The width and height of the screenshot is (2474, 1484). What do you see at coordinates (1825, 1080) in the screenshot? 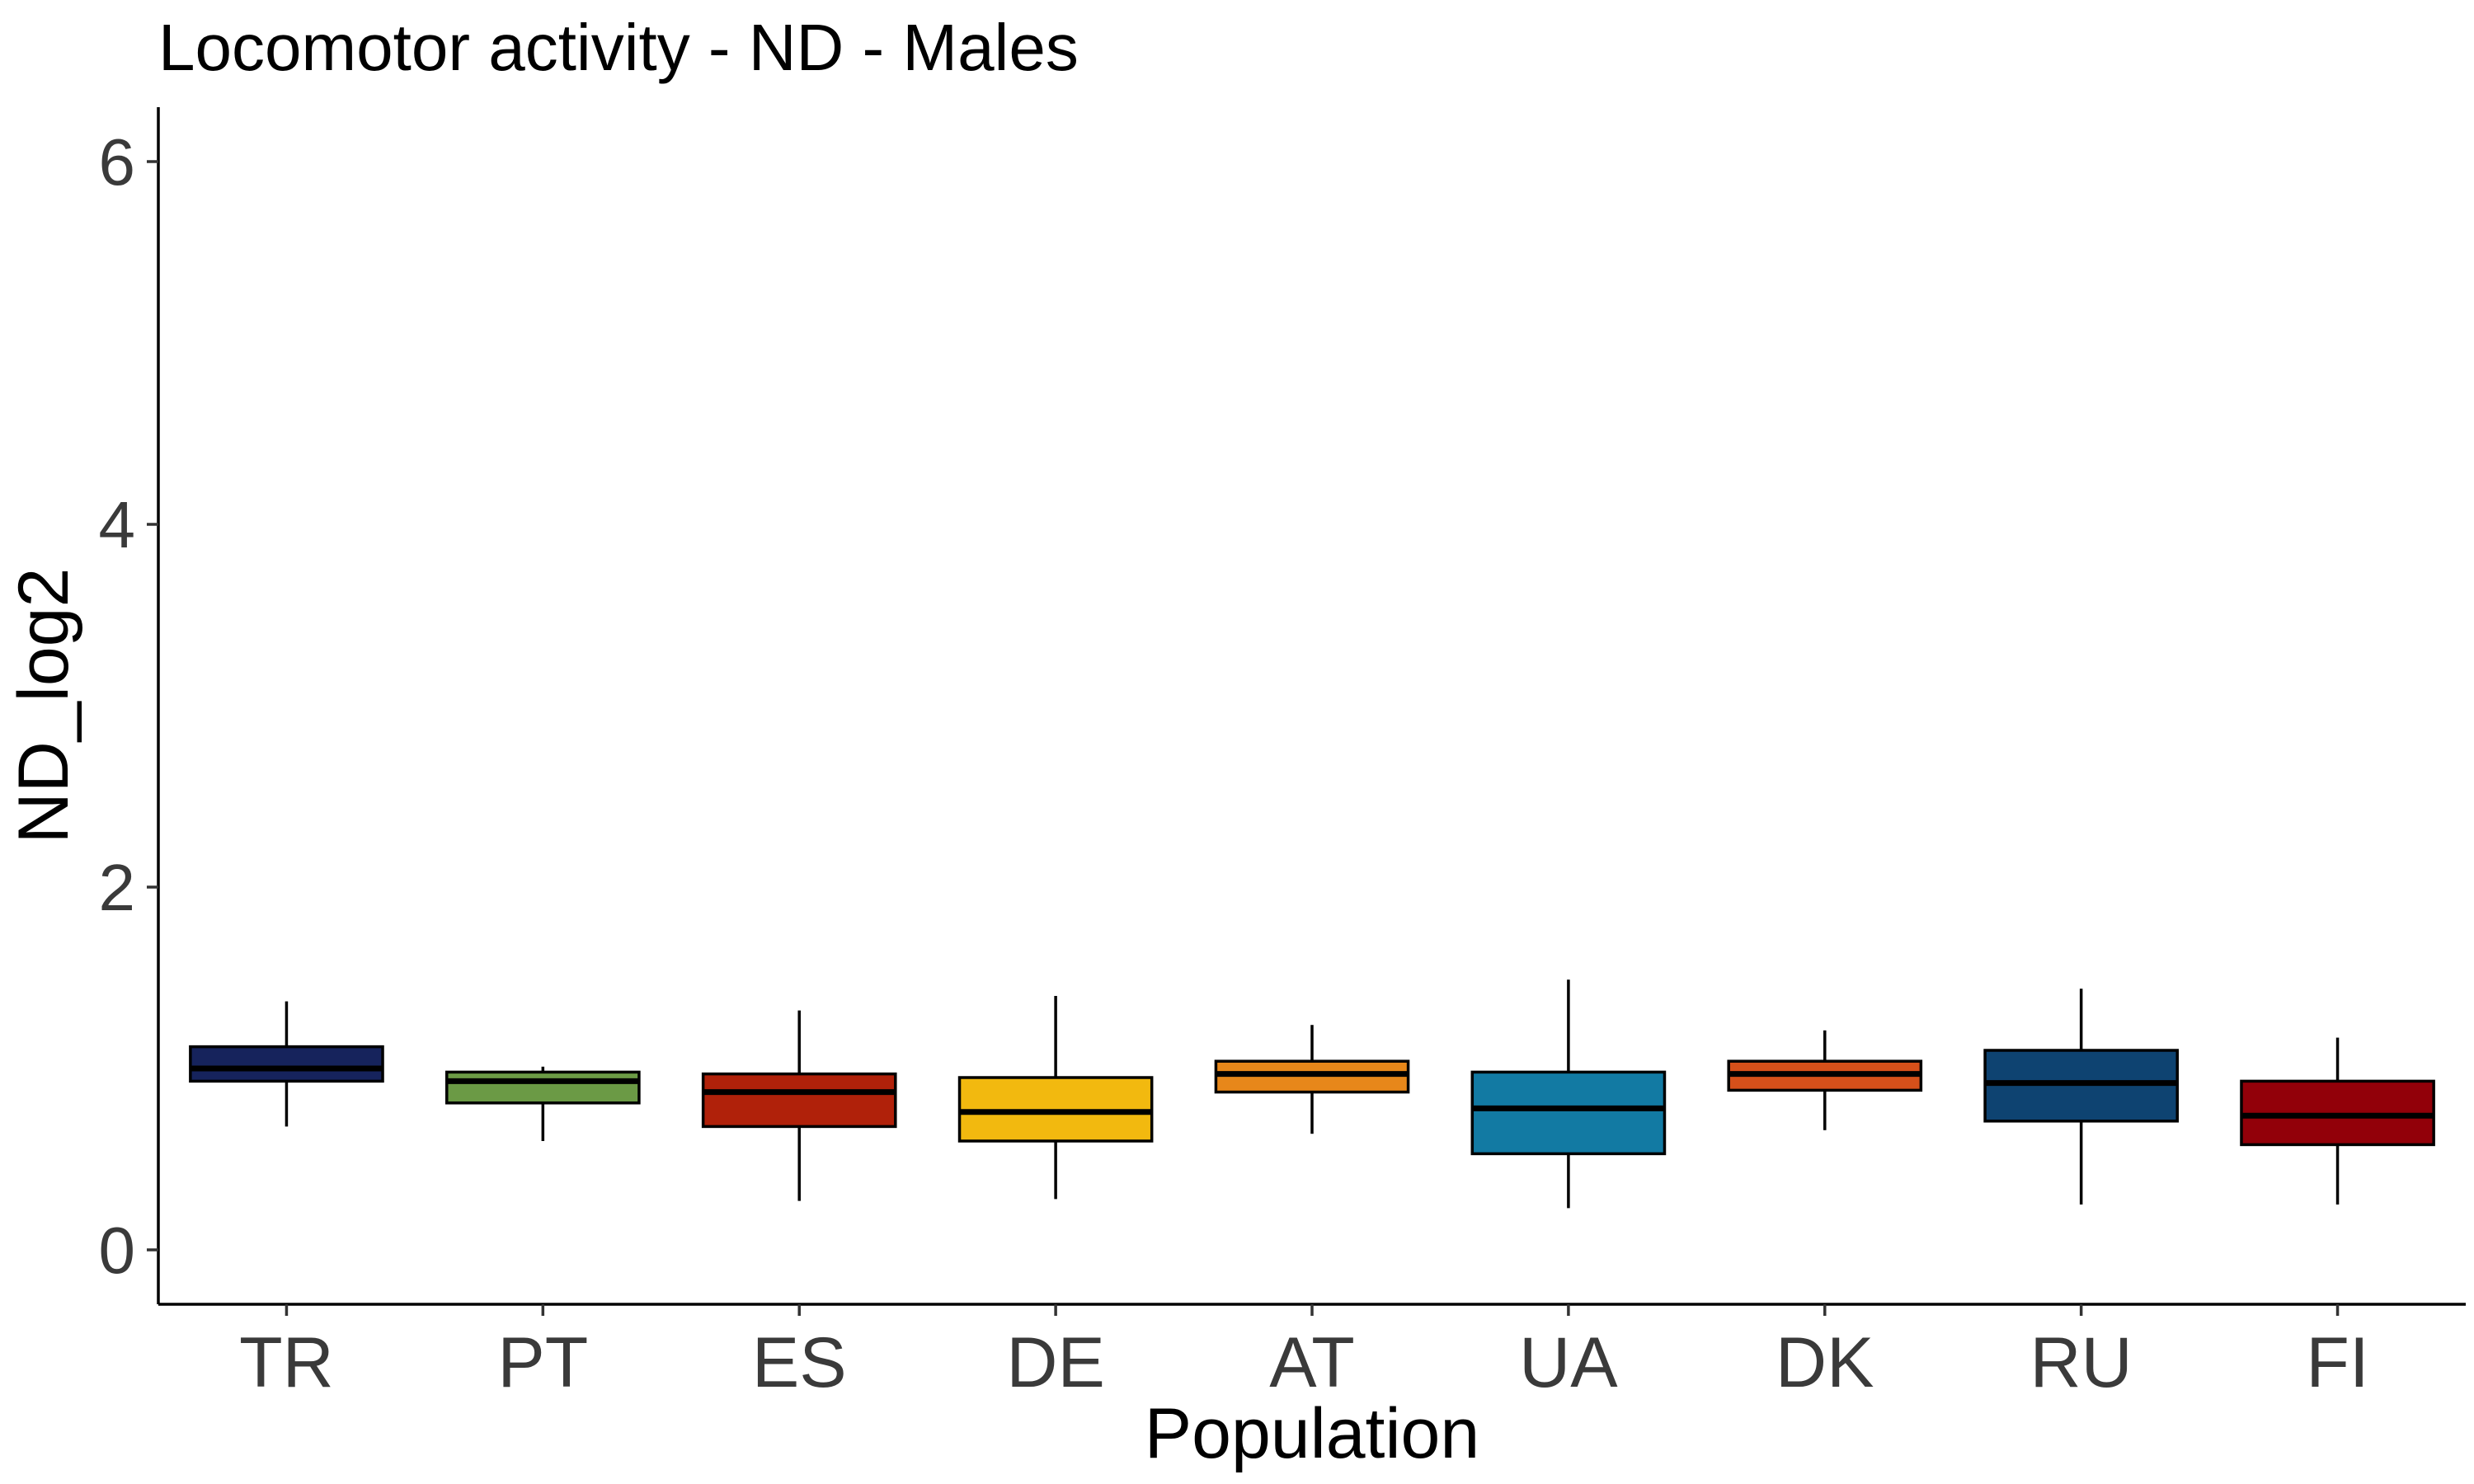
I see `box-dk` at bounding box center [1825, 1080].